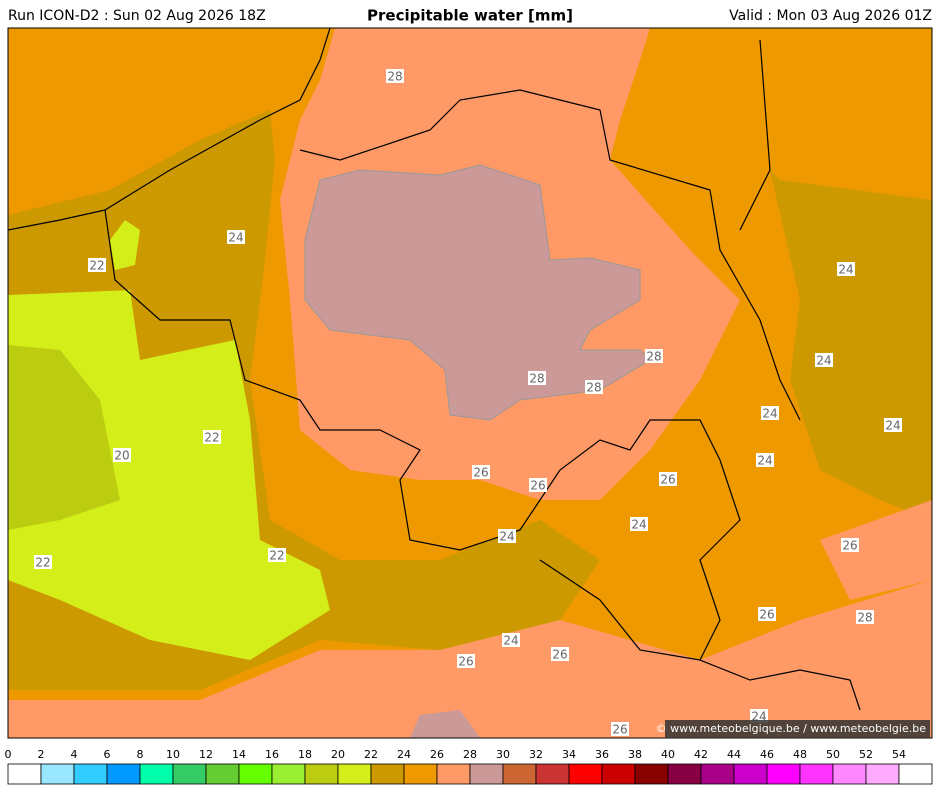  What do you see at coordinates (404, 754) in the screenshot?
I see `colorbar-tick-label: 24` at bounding box center [404, 754].